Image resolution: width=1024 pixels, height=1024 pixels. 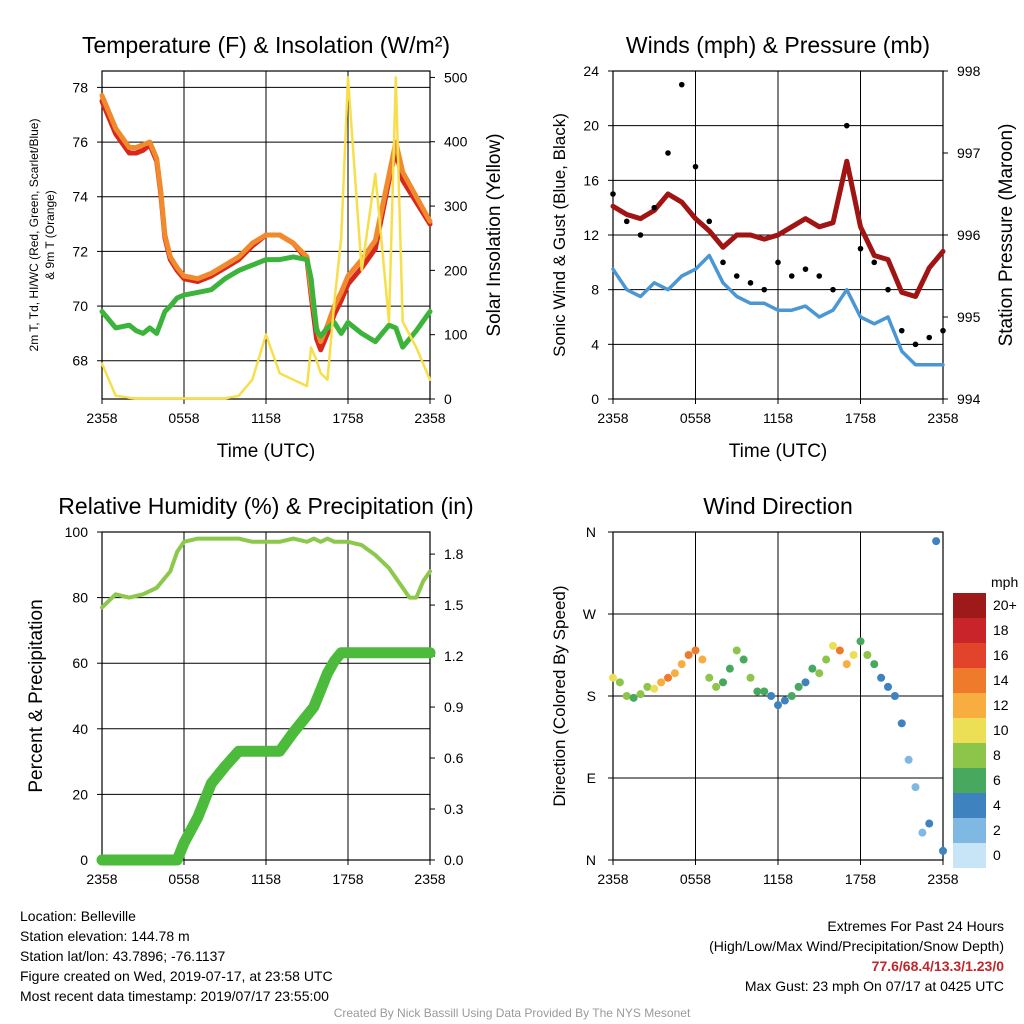 I want to click on y2-tick-label: 995, so click(x=969, y=317).